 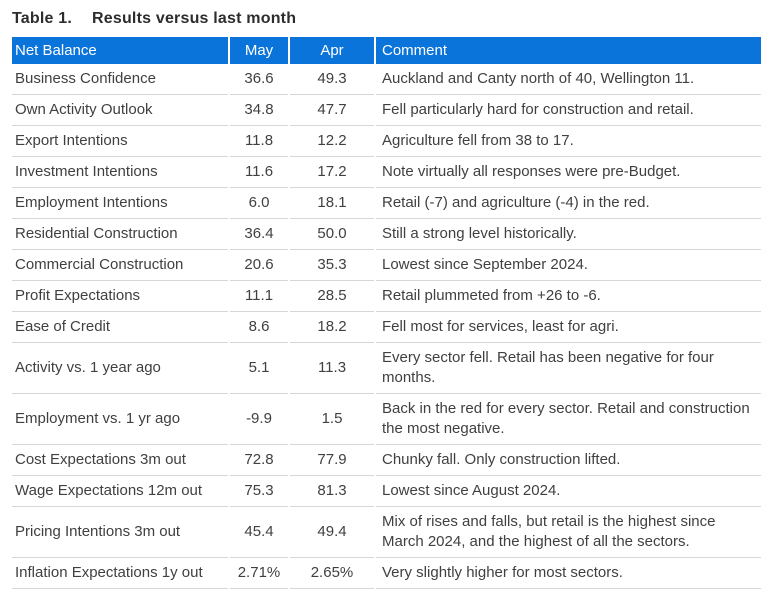 I want to click on row-comment: Very slightly higher for most sectors., so click(x=568, y=573).